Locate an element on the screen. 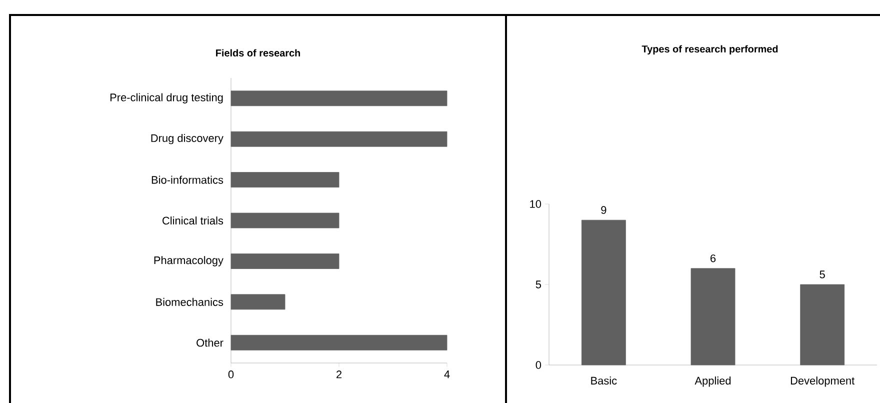  y-tick-label: Drug discovery is located at coordinates (187, 139).